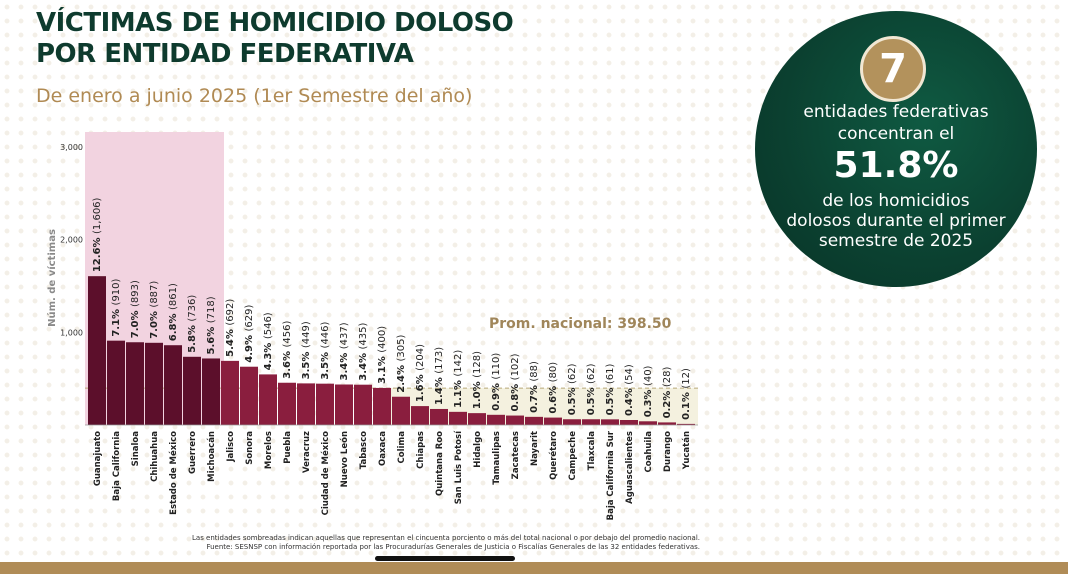 Image resolution: width=1068 pixels, height=574 pixels. What do you see at coordinates (193, 452) in the screenshot?
I see `category-label: Guerrero` at bounding box center [193, 452].